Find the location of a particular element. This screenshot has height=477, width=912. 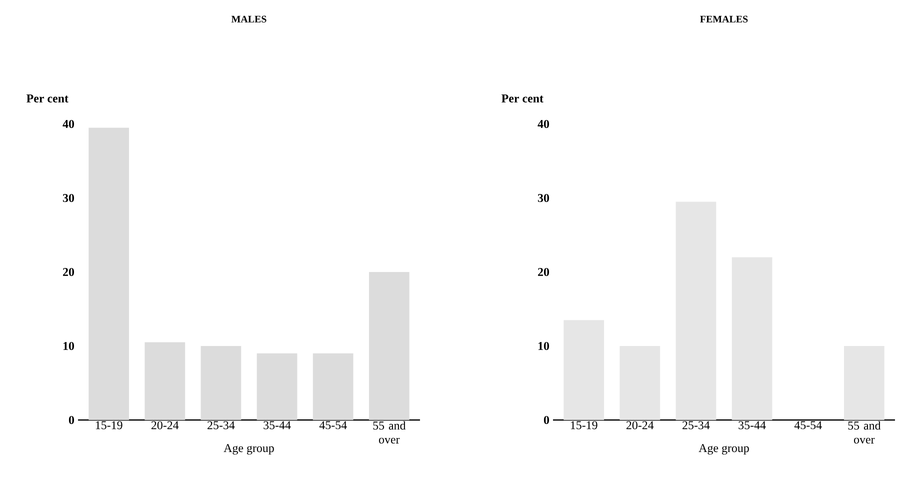

chart-title: MALES is located at coordinates (248, 19).